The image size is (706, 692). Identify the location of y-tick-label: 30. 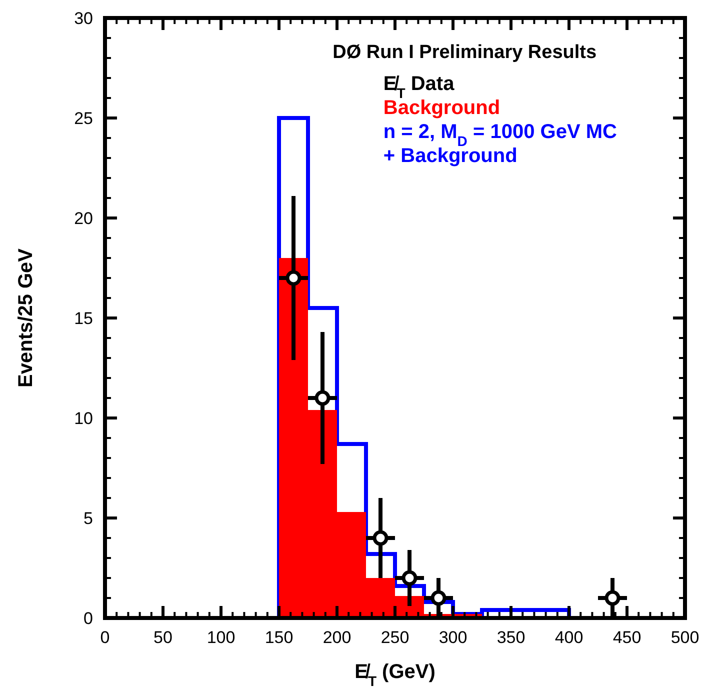
(83, 18).